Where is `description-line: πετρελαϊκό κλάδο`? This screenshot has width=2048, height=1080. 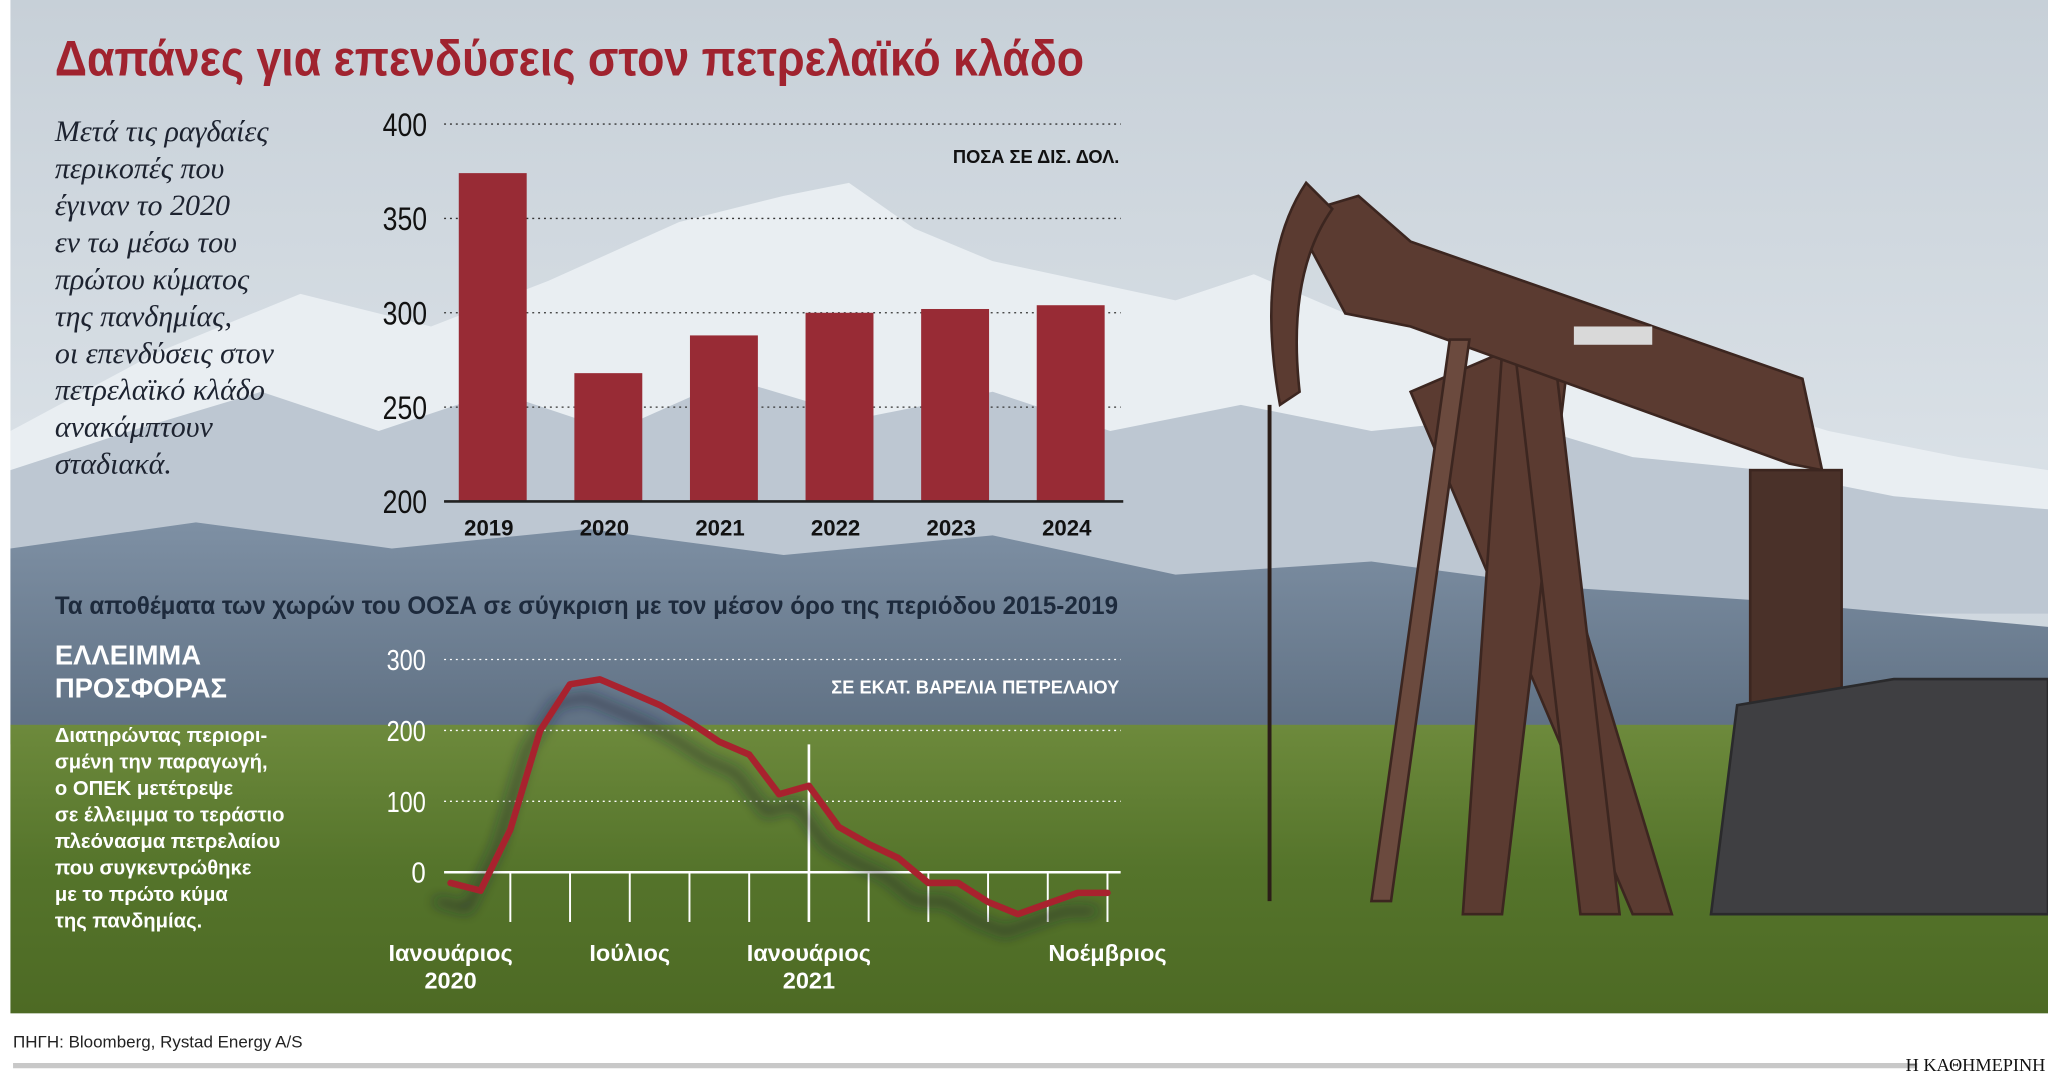 description-line: πετρελαϊκό κλάδο is located at coordinates (160, 390).